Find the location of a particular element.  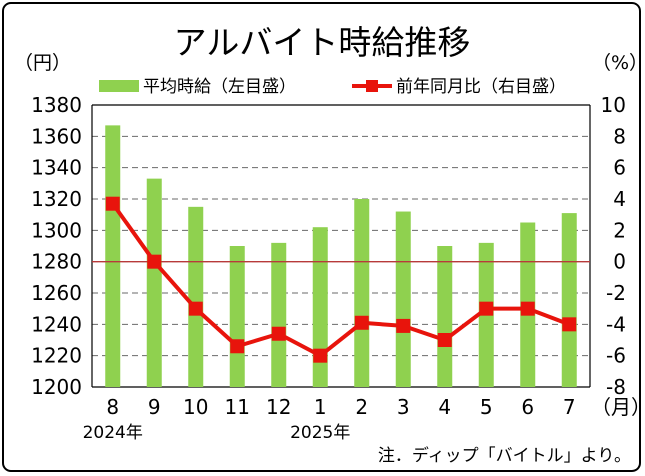

left-tick-label: 1280 is located at coordinates (56, 262).